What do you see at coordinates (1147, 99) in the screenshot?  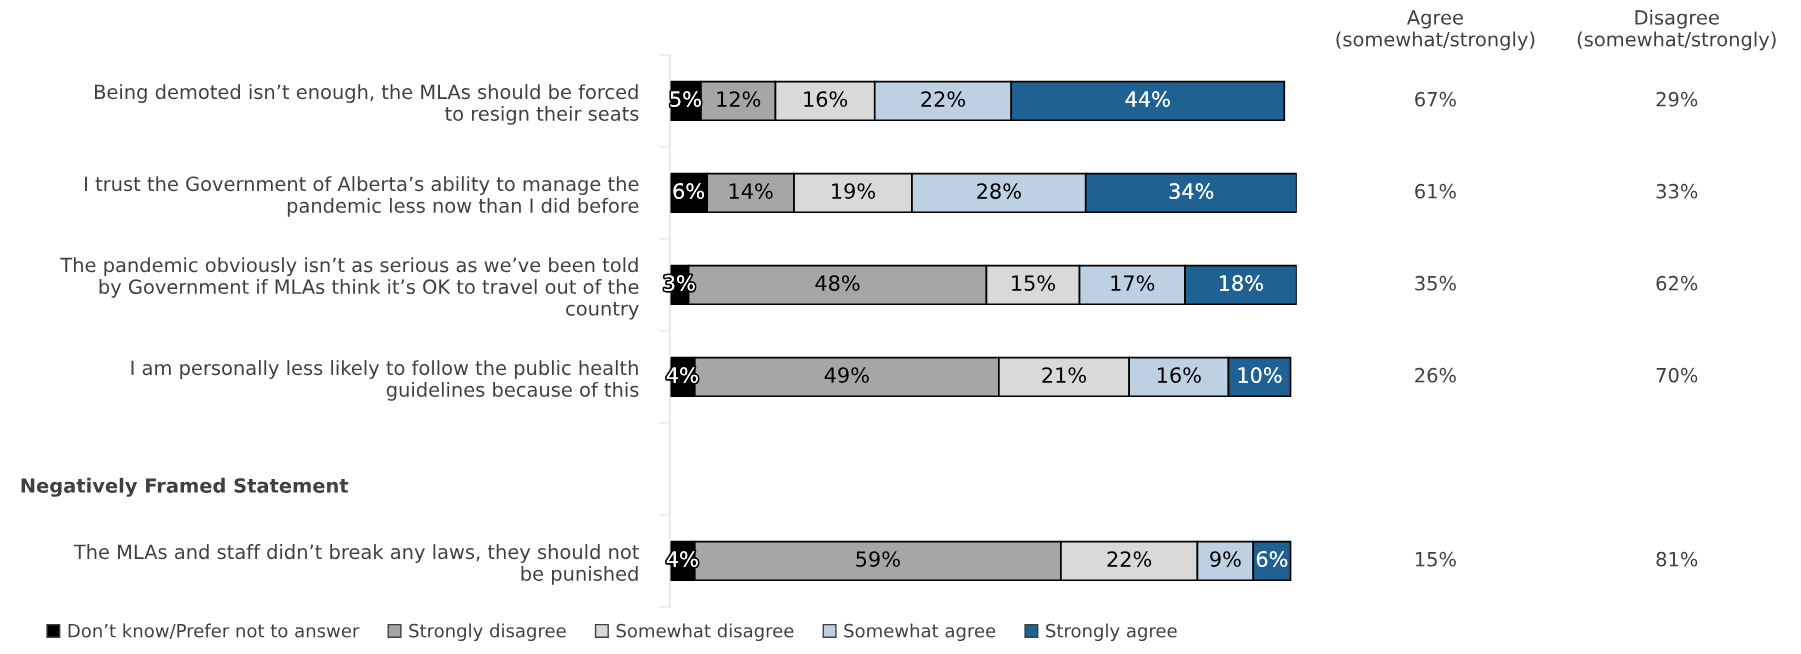 I see `data-label: 44%` at bounding box center [1147, 99].